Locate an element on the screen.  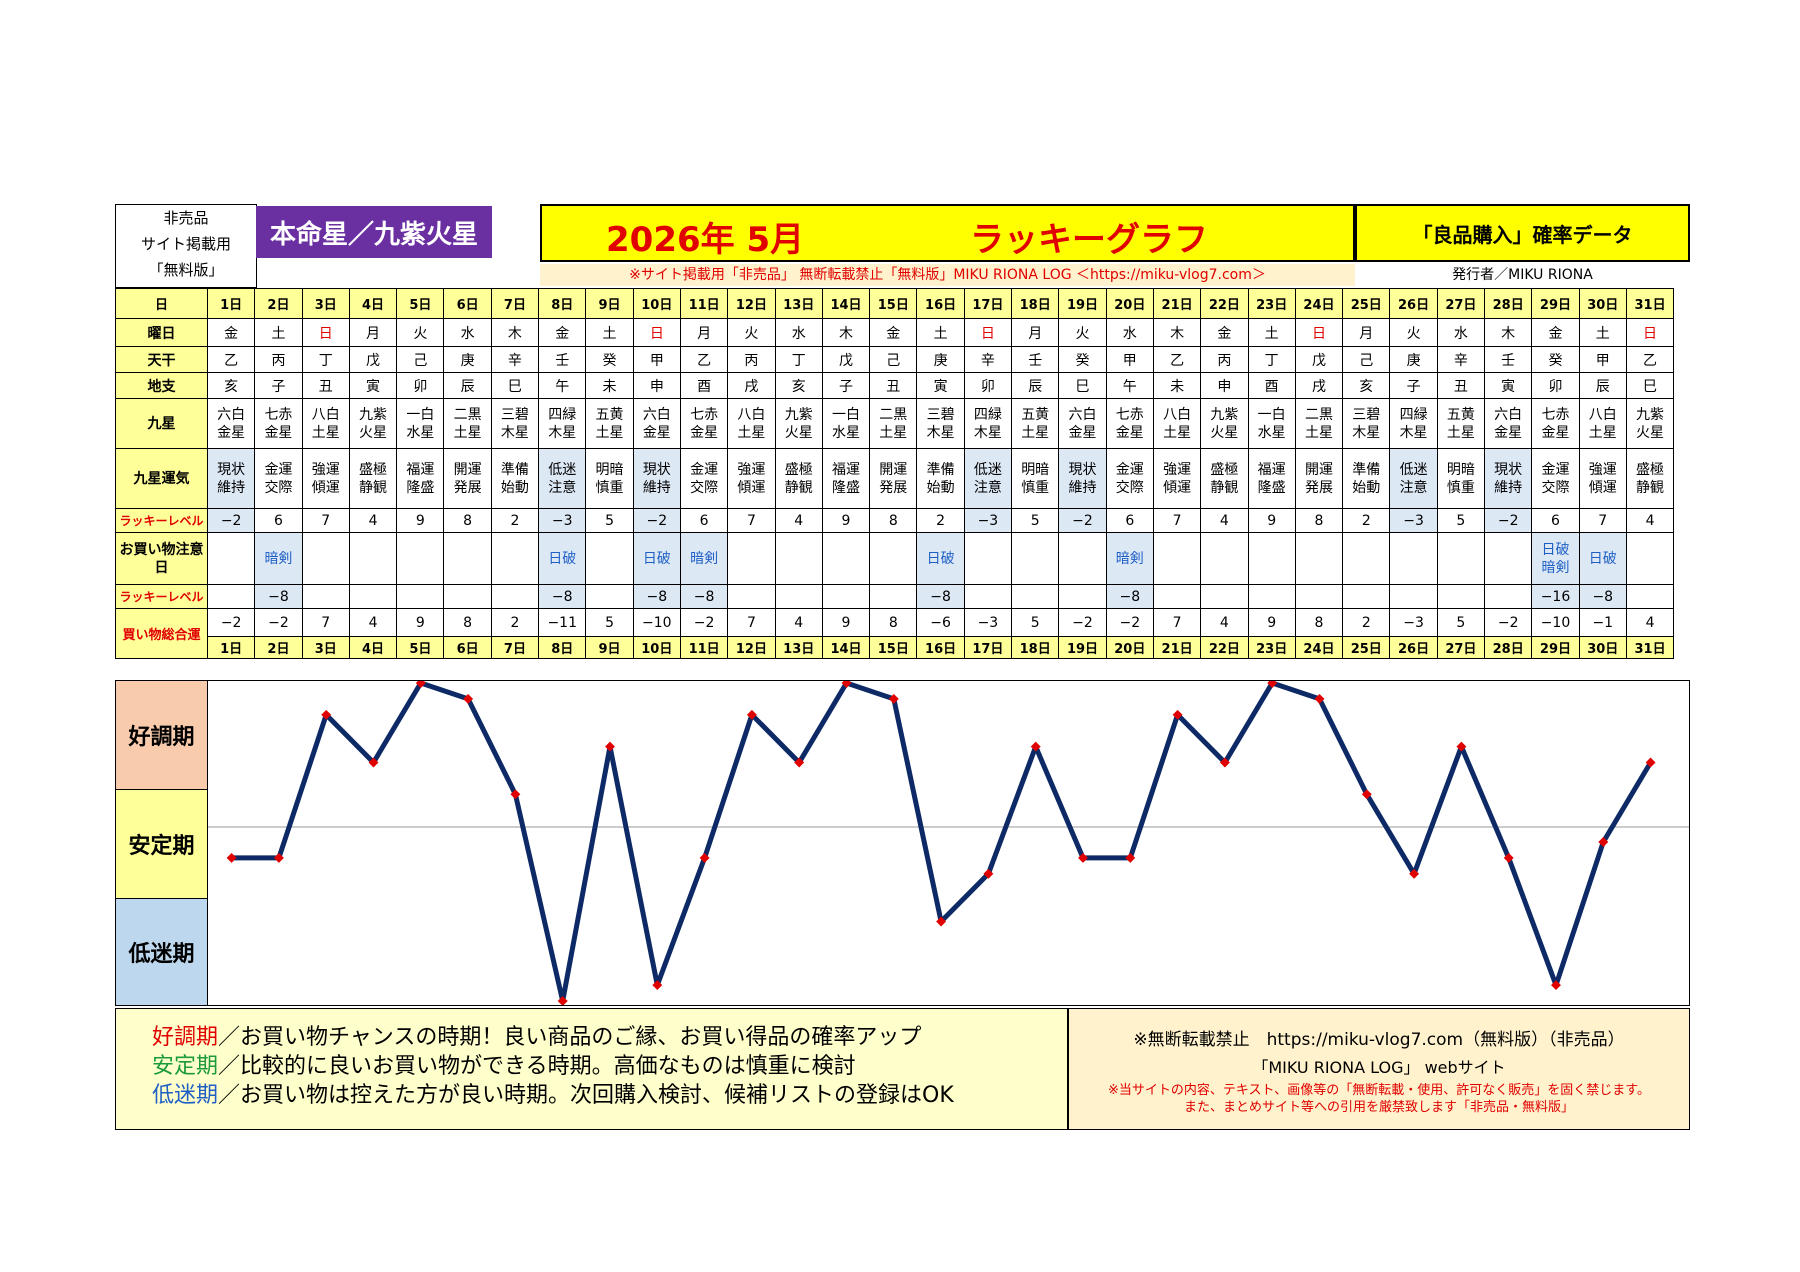
weekday-cell: 火 is located at coordinates (751, 332).